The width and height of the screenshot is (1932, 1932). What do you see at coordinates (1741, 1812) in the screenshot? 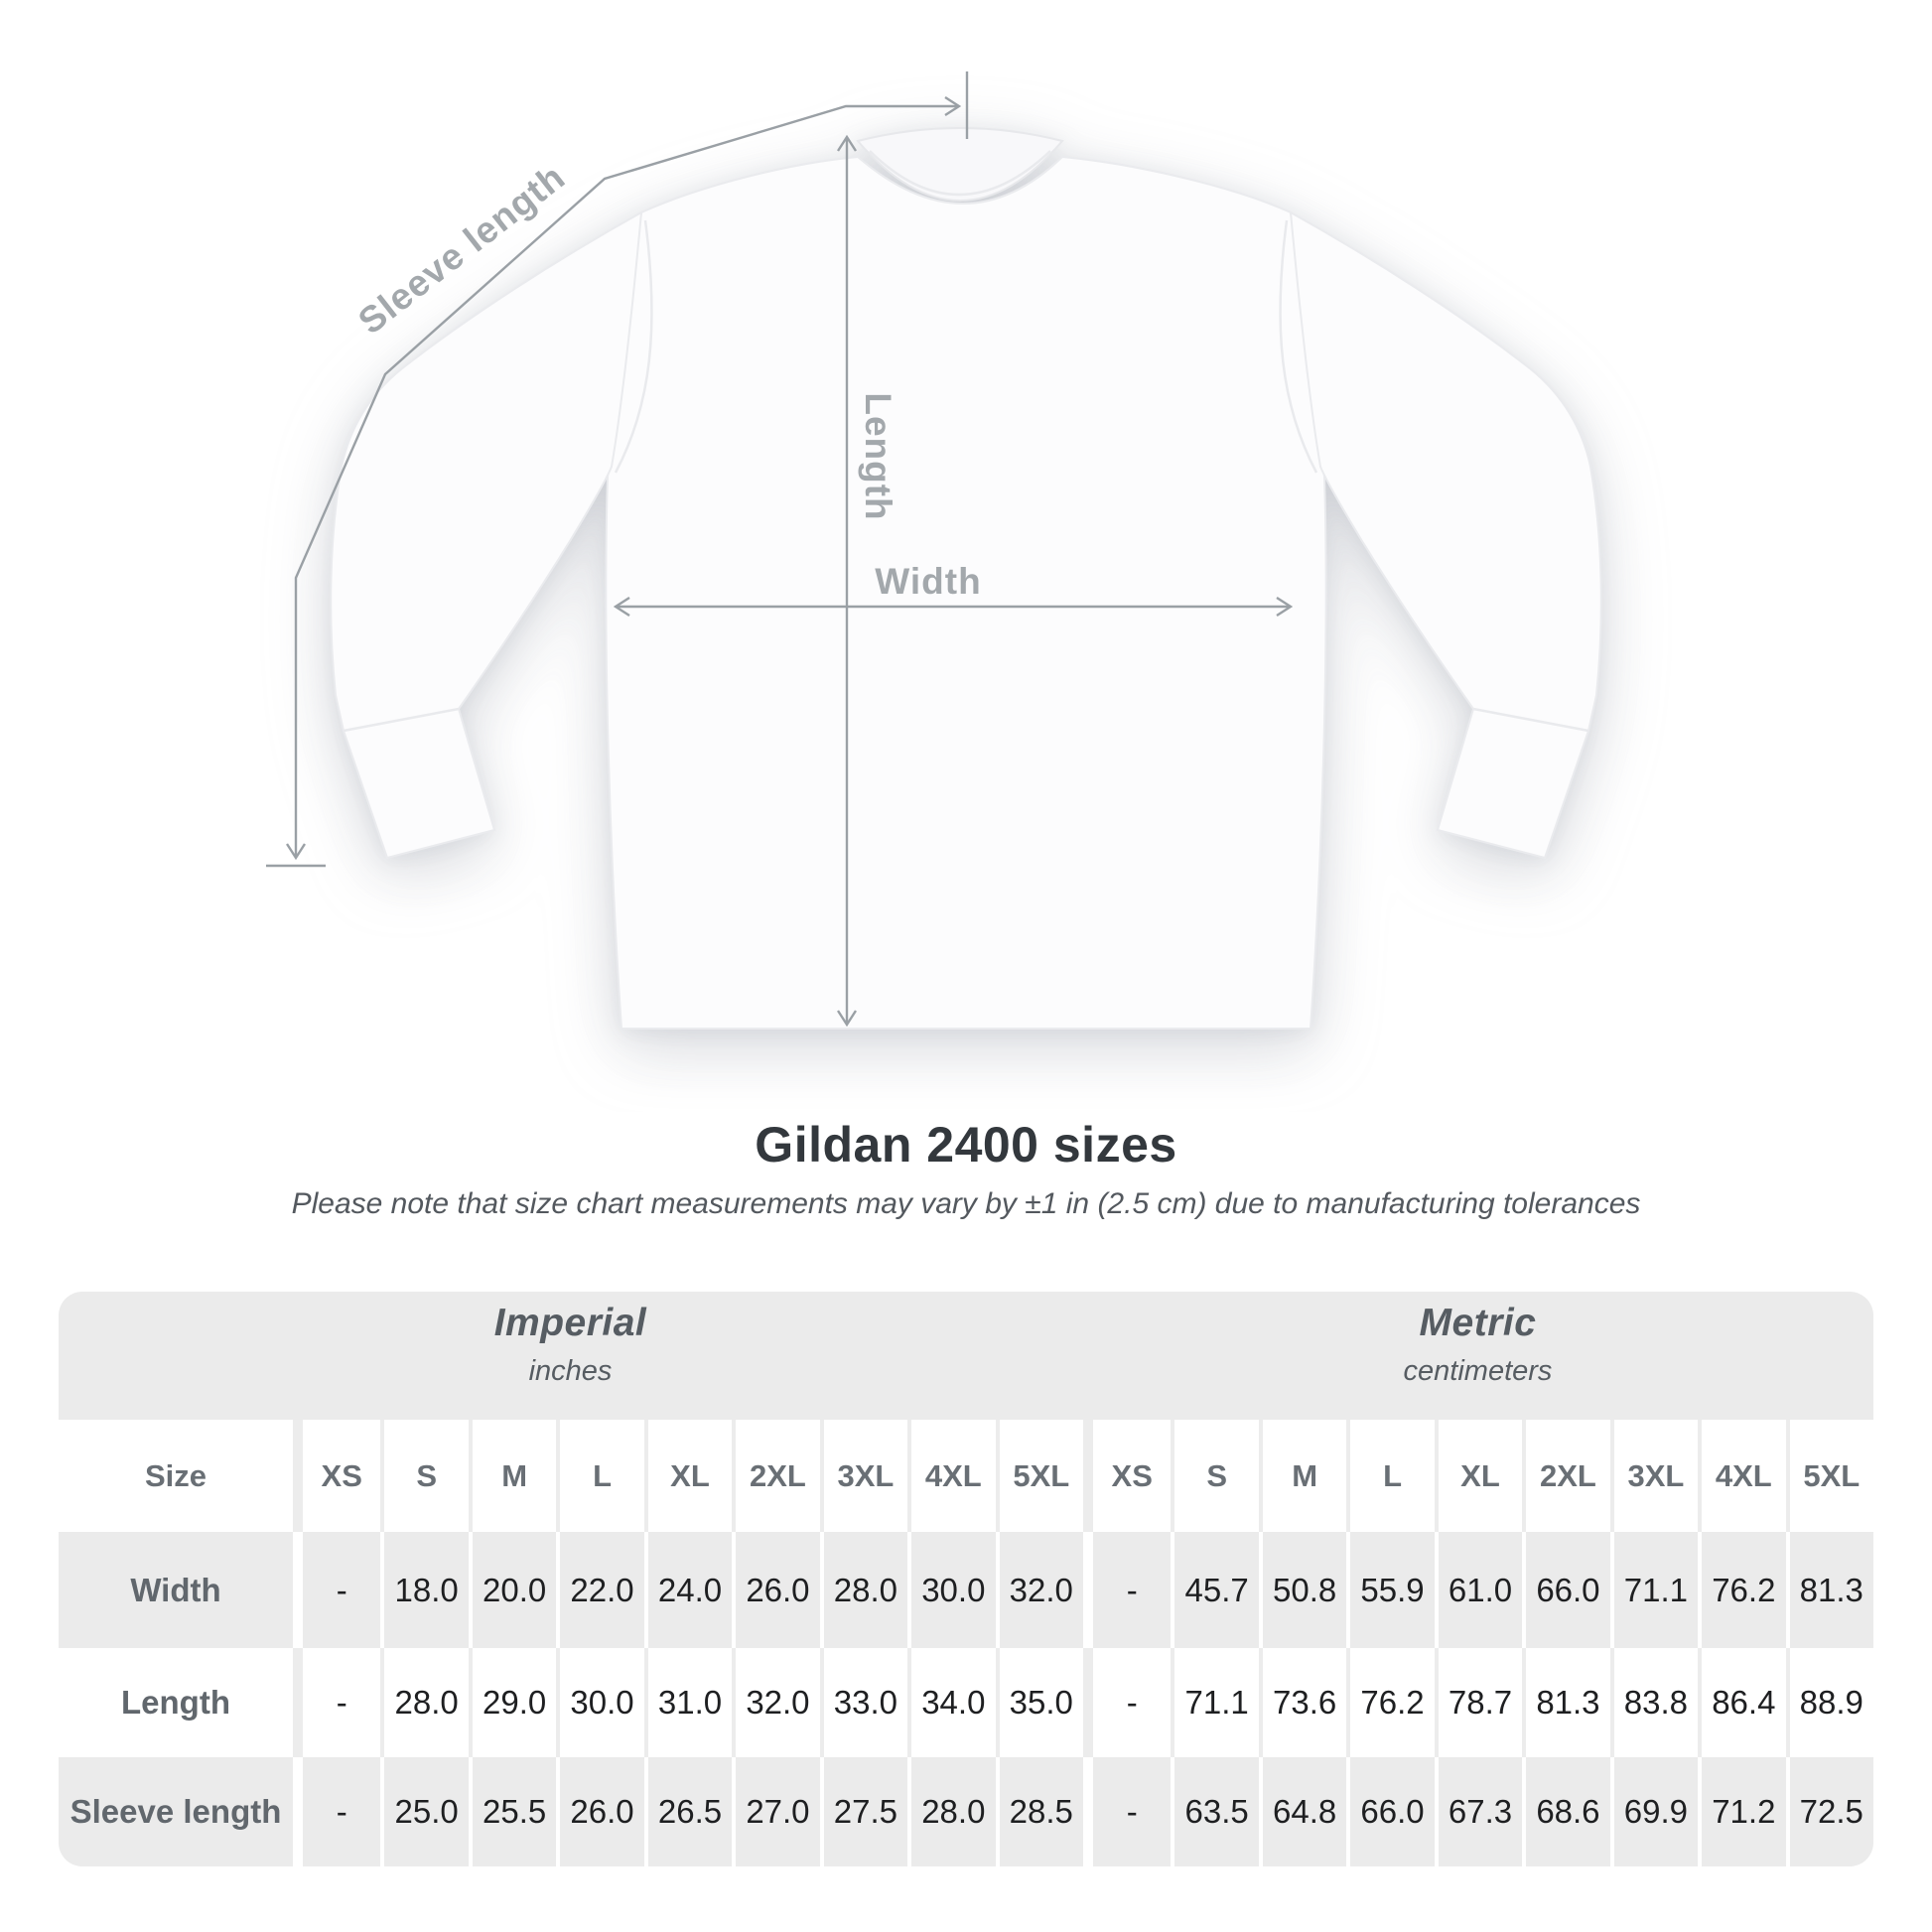
I see `table-cell: 71.2` at bounding box center [1741, 1812].